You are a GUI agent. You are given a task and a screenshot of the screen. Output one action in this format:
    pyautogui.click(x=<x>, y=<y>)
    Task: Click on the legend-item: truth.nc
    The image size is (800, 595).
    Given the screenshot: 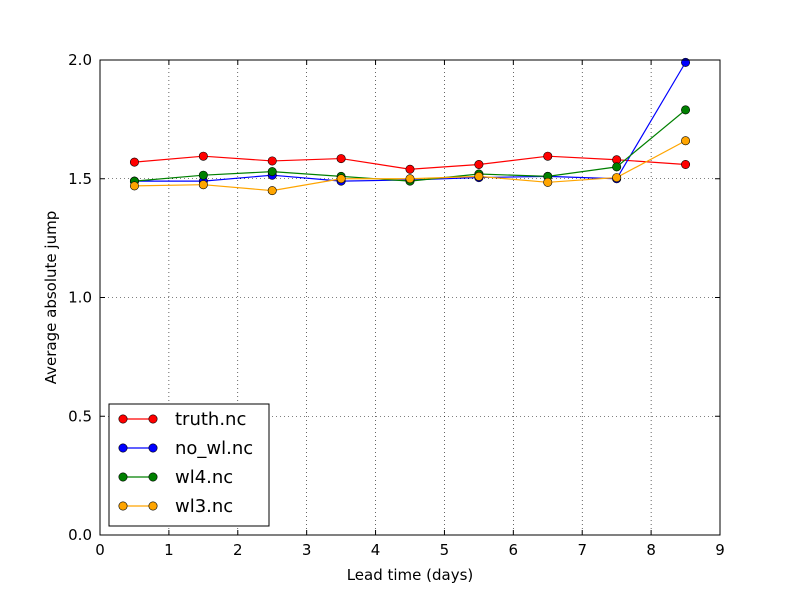 What is the action you would take?
    pyautogui.click(x=182, y=419)
    